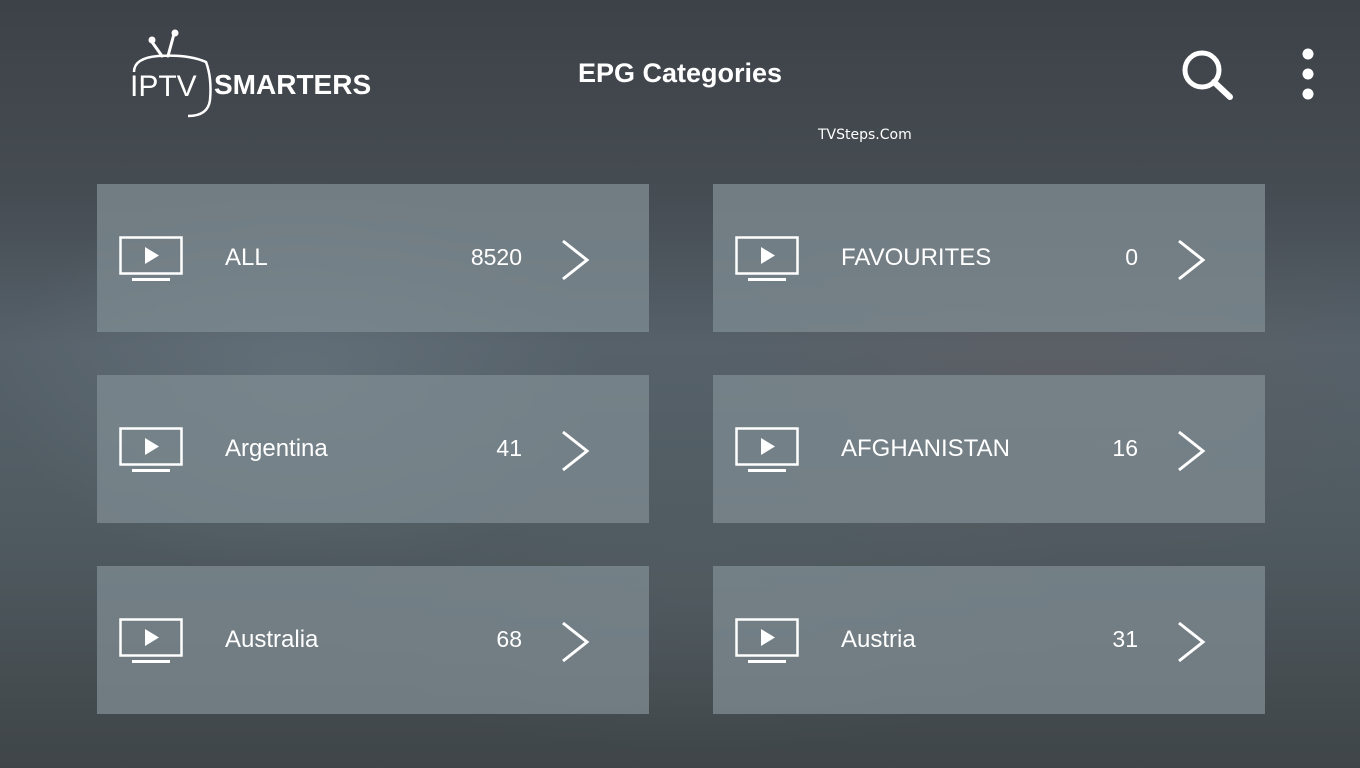 The height and width of the screenshot is (768, 1360). I want to click on category-card-afghanistan: AFGHANISTAN 16, so click(989, 449).